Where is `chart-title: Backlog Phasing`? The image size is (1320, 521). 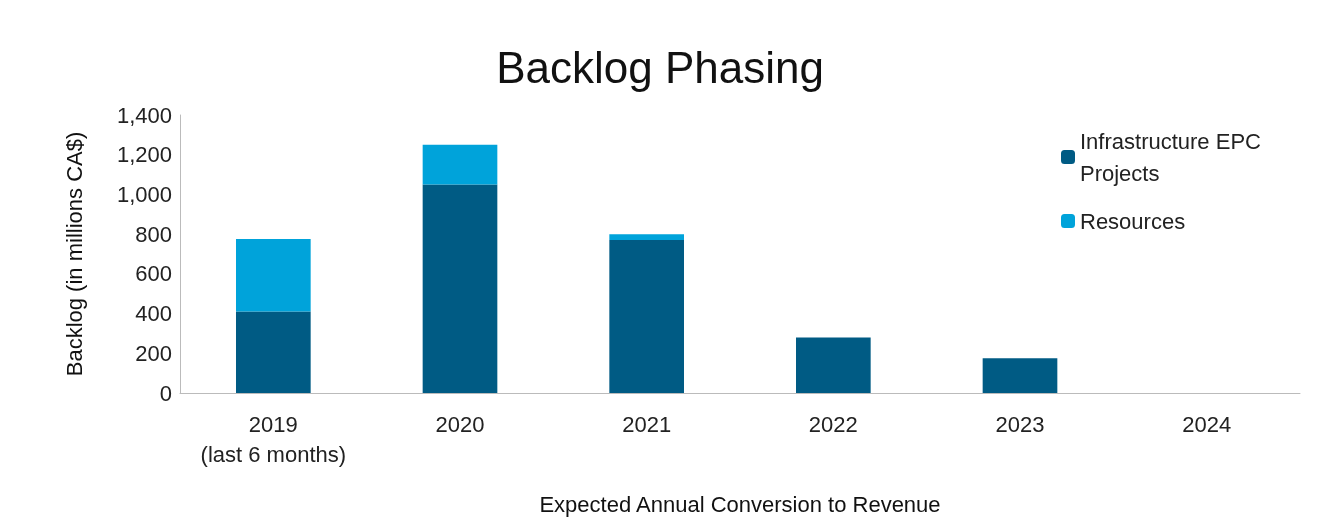
chart-title: Backlog Phasing is located at coordinates (660, 67).